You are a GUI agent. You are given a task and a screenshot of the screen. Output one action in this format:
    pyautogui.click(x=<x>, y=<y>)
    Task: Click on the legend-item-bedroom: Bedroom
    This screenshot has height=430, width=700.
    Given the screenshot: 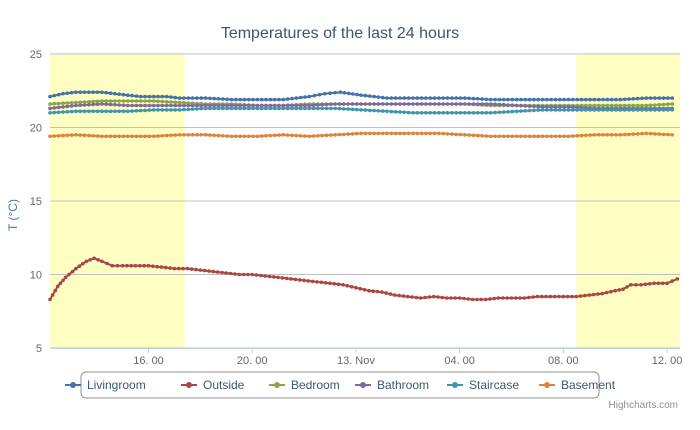 What is the action you would take?
    pyautogui.click(x=304, y=385)
    